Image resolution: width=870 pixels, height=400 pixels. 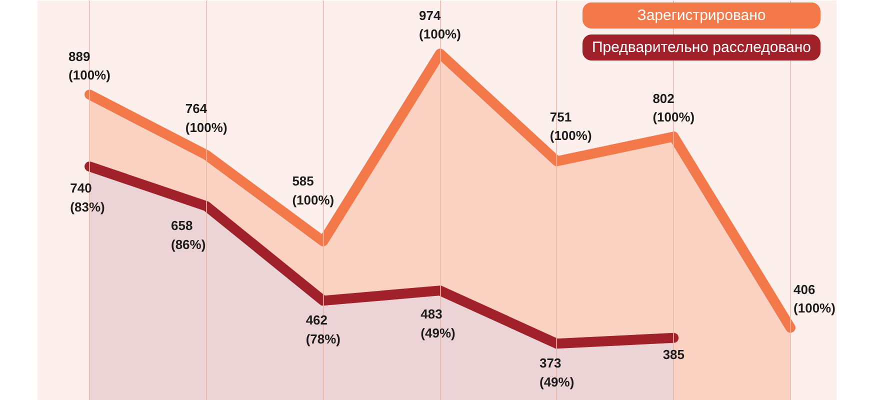 I want to click on data-label: 974 (100%), so click(x=440, y=25).